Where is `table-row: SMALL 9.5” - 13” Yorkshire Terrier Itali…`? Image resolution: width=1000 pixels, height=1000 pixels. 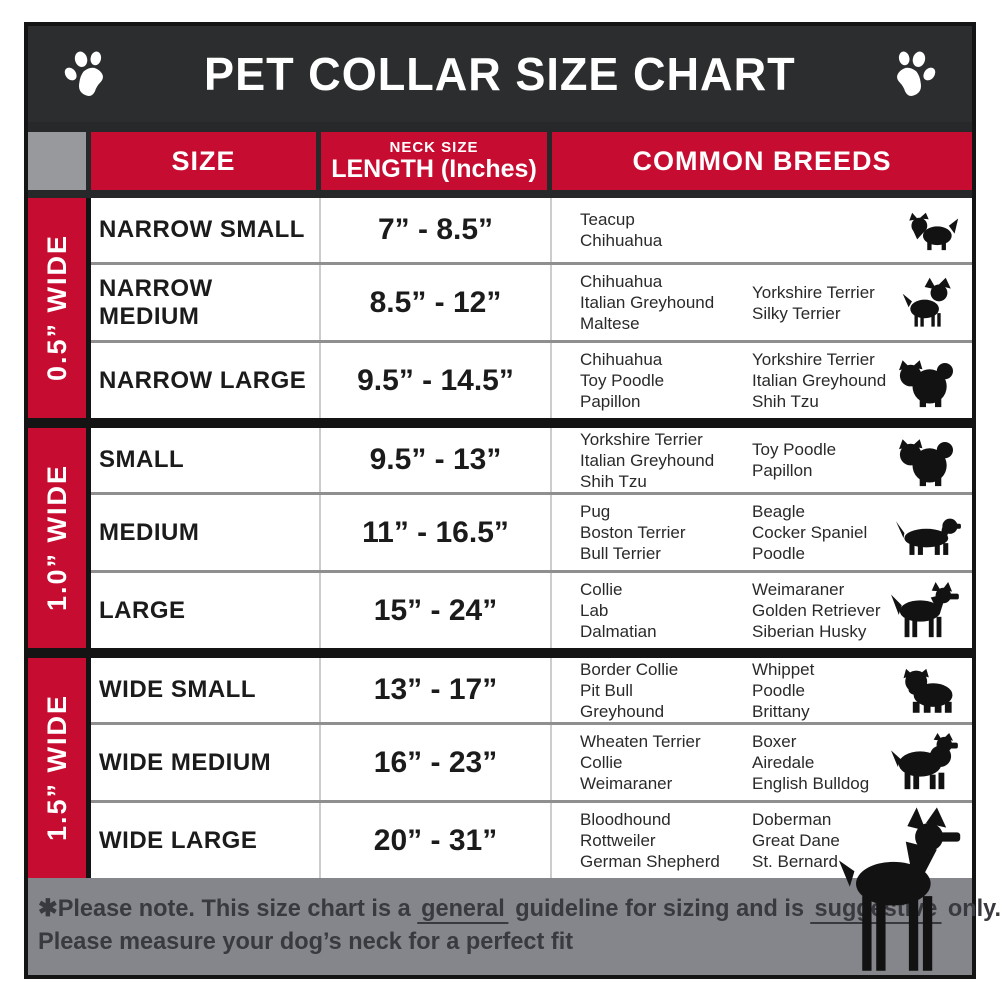 table-row: SMALL 9.5” - 13” Yorkshire Terrier Itali… is located at coordinates (531, 460).